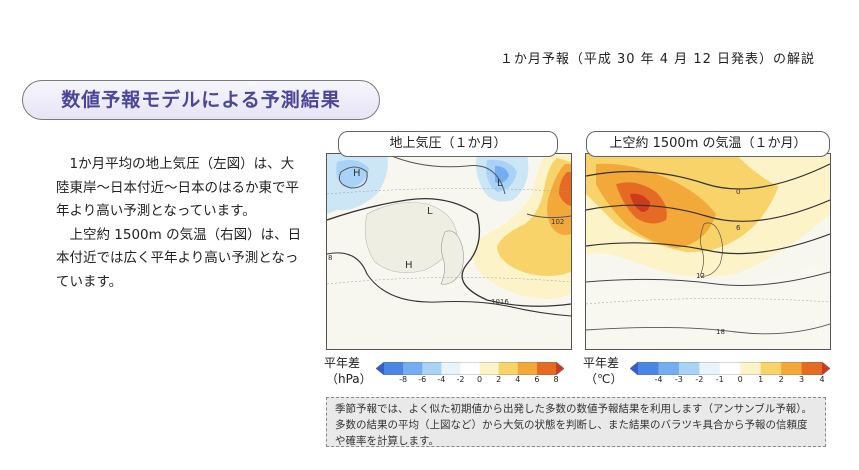  What do you see at coordinates (678, 379) in the screenshot?
I see `right-colorbar-tick-label: -3` at bounding box center [678, 379].